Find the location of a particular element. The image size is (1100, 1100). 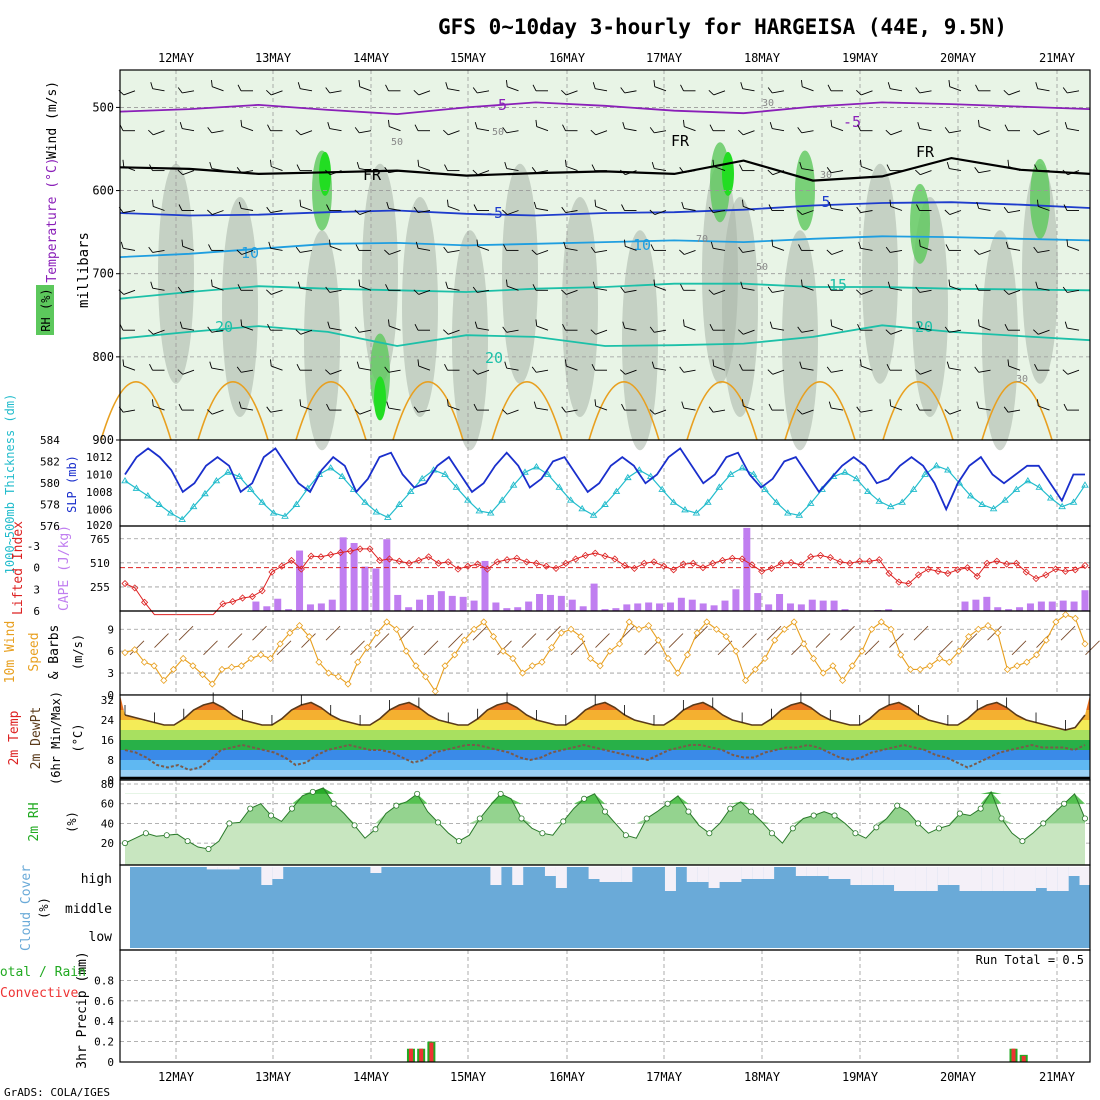

temp-contour--5 is located at coordinates (605, 108).